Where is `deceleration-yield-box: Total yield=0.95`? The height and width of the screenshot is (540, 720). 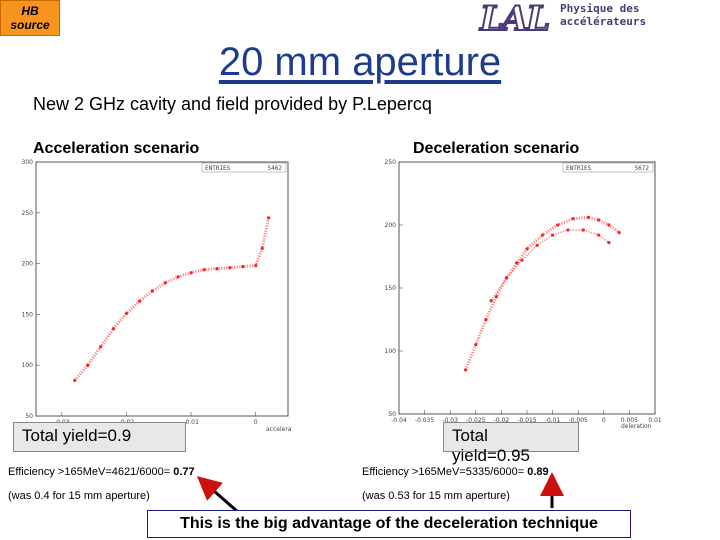 deceleration-yield-box: Total yield=0.95 is located at coordinates (511, 443).